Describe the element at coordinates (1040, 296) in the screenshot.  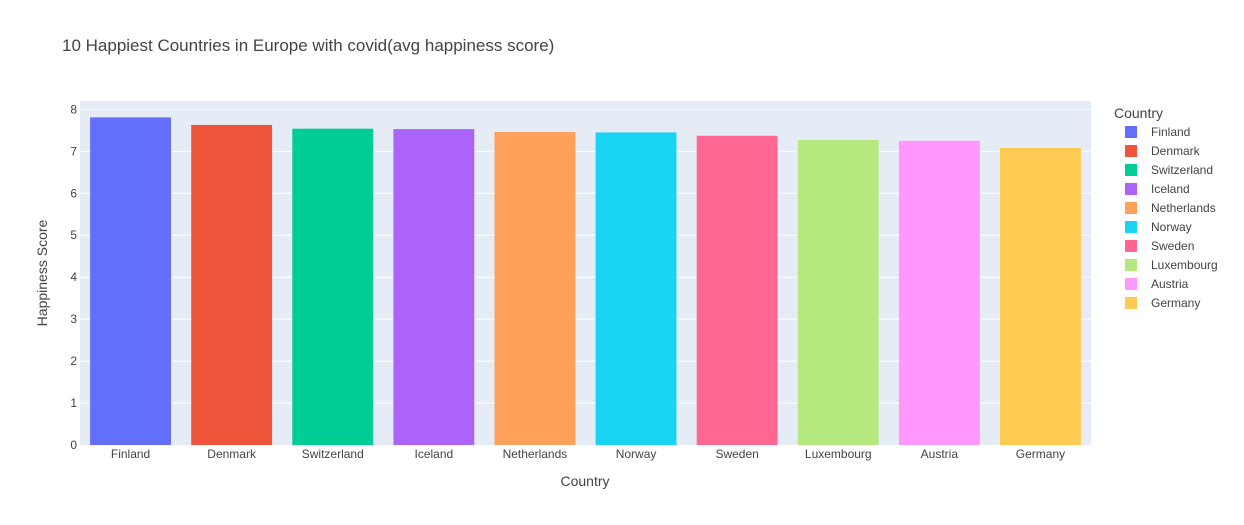
I see `bar-germany` at that location.